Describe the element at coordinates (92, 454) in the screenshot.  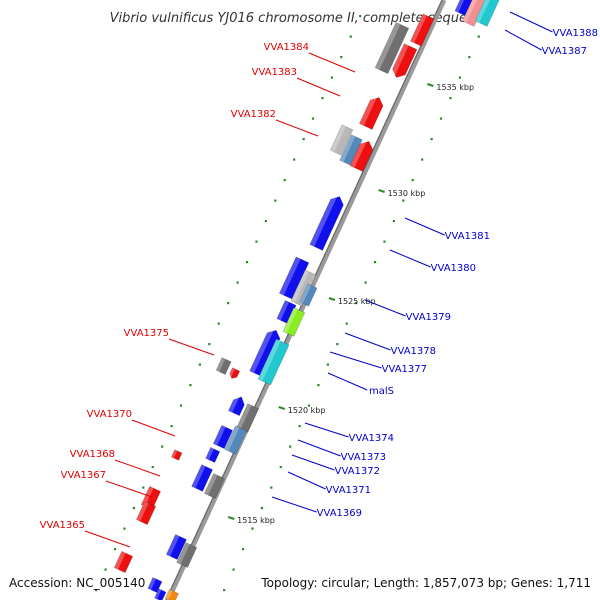
I see `reverse-gene-label: VVA1368` at that location.